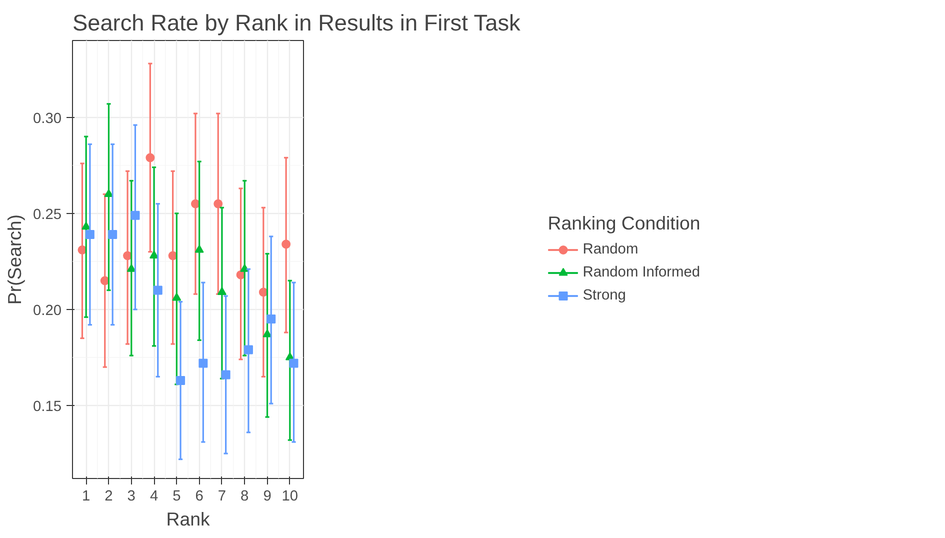 The image size is (945, 538). I want to click on x-tick-label: 9, so click(267, 496).